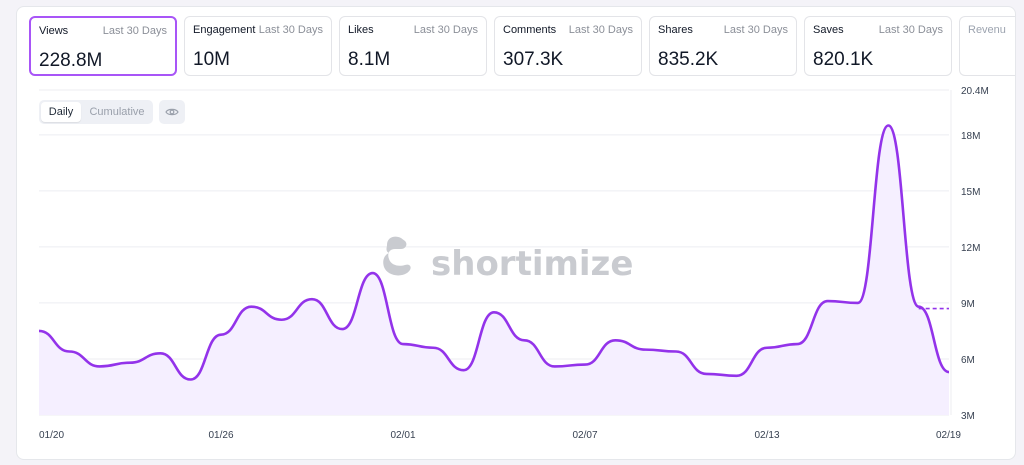 This screenshot has height=465, width=1024. I want to click on stat-label: Saves, so click(828, 30).